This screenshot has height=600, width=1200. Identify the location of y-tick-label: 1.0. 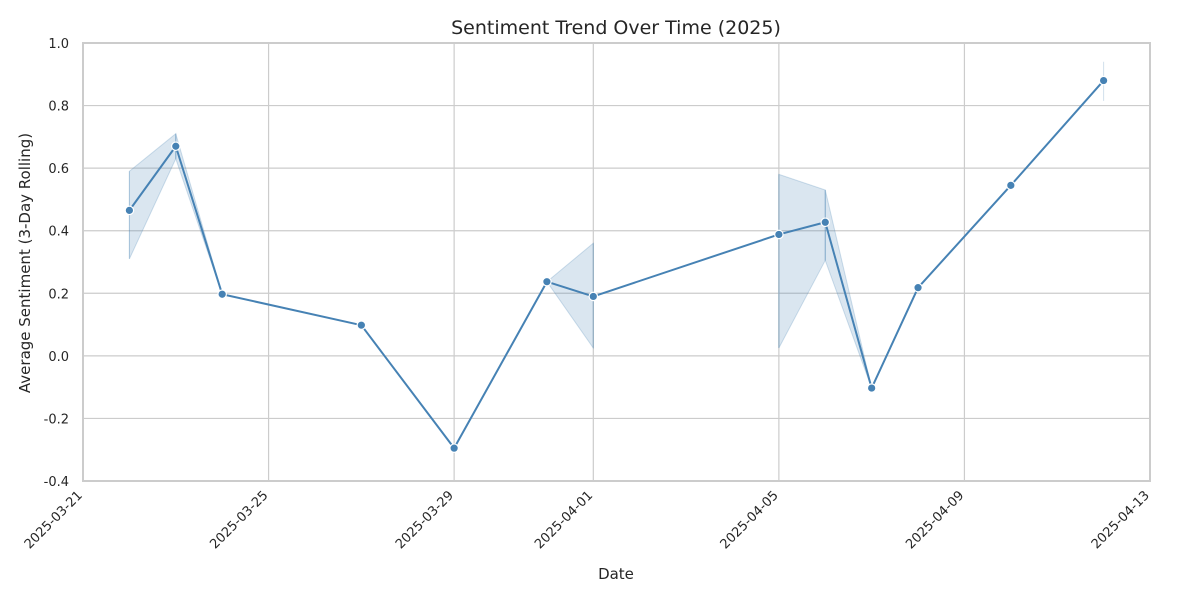
(58, 44).